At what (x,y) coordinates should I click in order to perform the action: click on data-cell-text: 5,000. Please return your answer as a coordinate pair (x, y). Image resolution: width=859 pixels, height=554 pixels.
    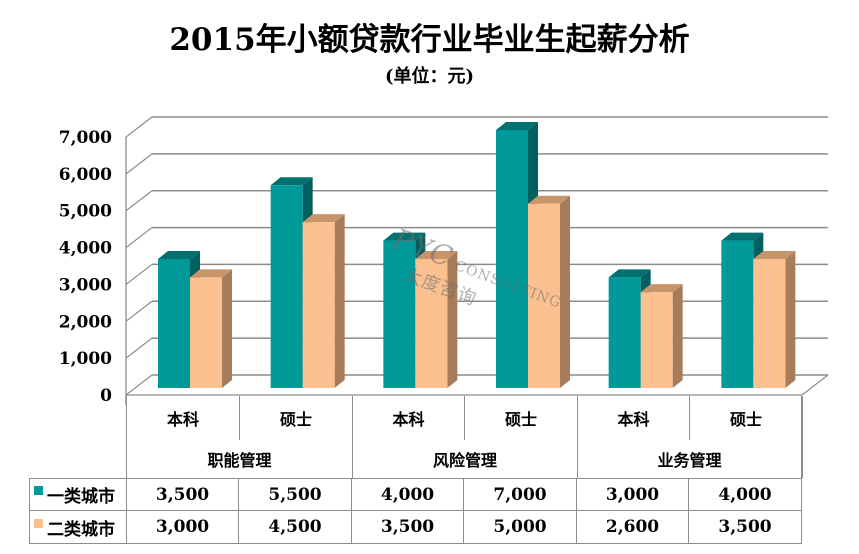
    Looking at the image, I should click on (520, 527).